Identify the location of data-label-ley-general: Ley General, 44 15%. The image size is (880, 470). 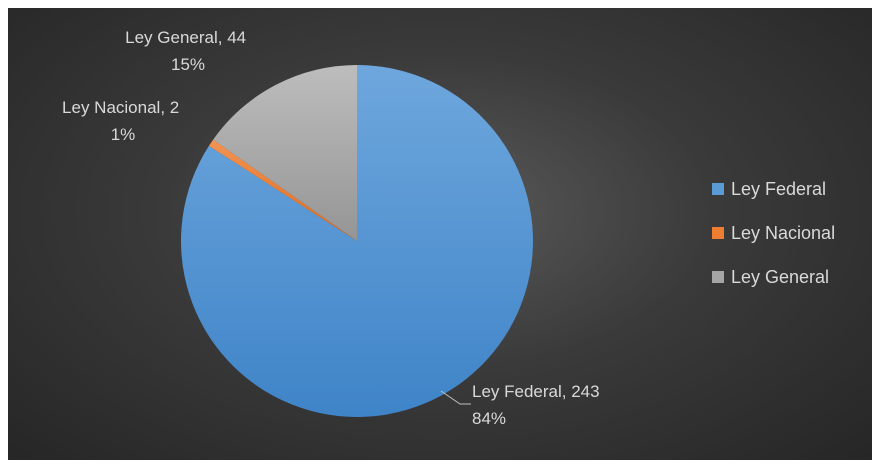
(188, 51).